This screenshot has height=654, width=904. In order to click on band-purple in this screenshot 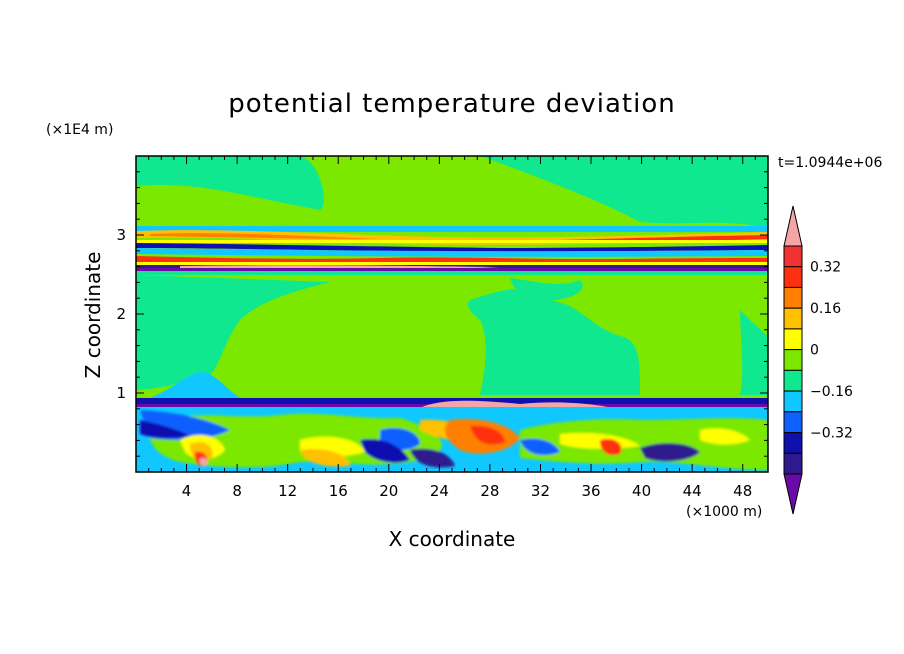, I will do `click(452, 269)`.